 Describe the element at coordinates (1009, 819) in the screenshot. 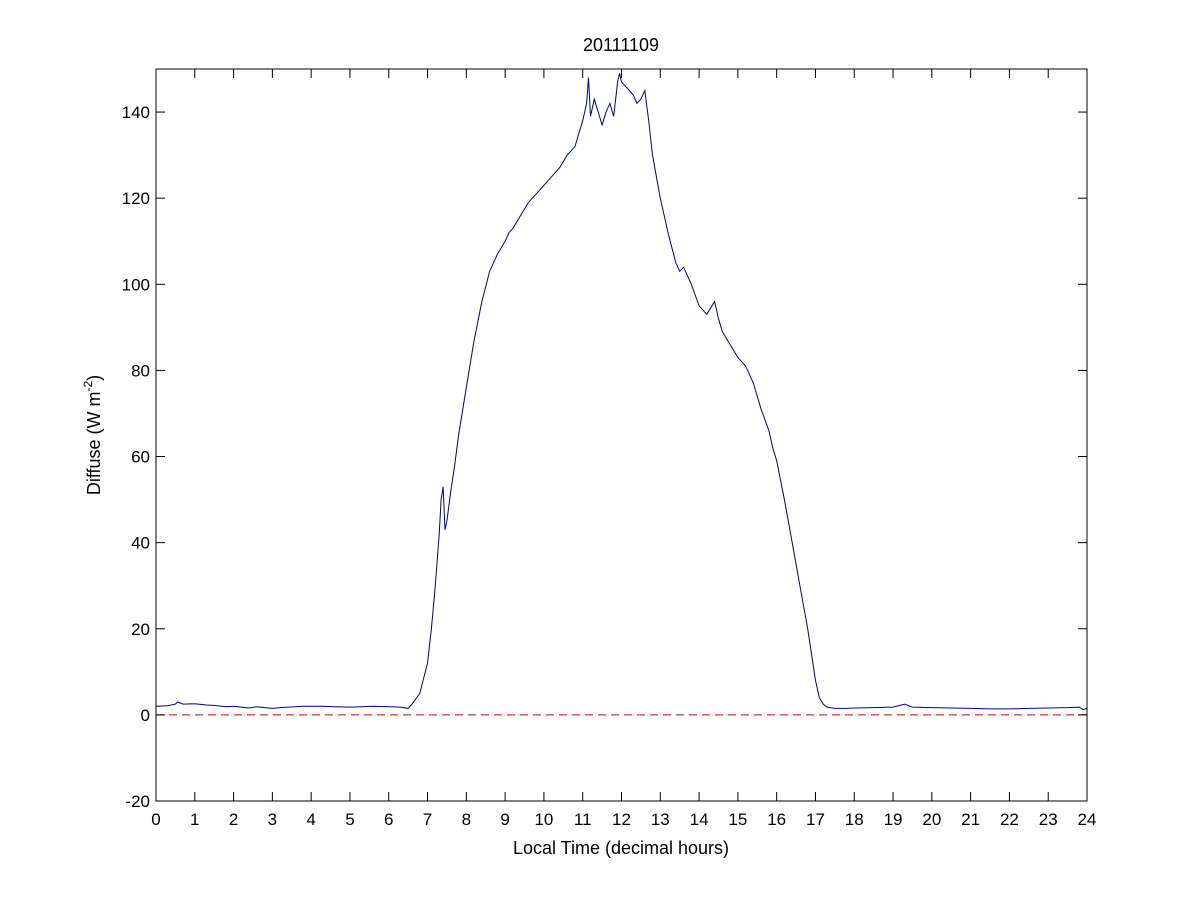

I see `x-tick-label: 22` at that location.